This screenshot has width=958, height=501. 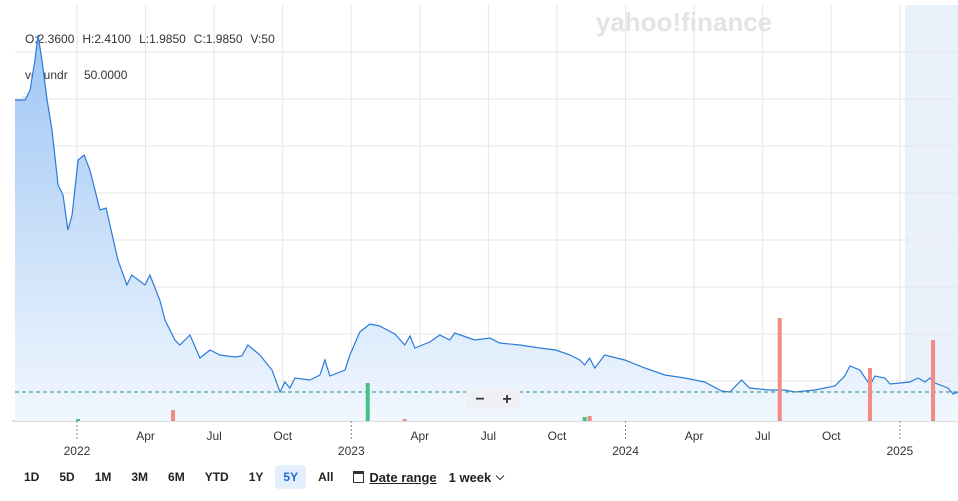 What do you see at coordinates (500, 475) in the screenshot?
I see `chevron` at bounding box center [500, 475].